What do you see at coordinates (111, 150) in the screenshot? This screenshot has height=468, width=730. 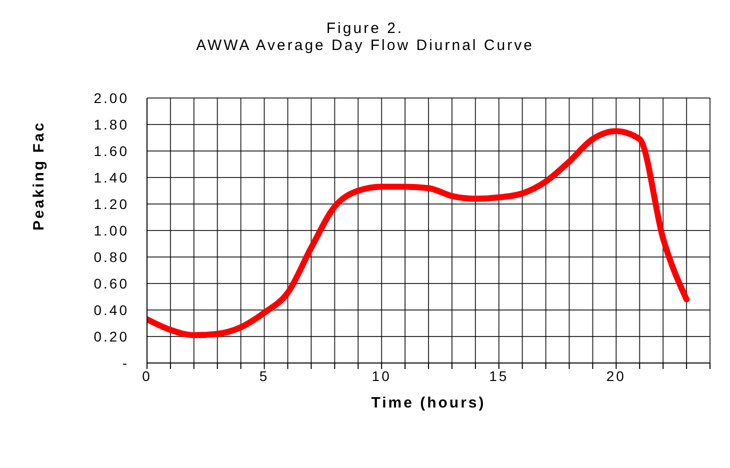 I see `y-tick-label: 1.60` at bounding box center [111, 150].